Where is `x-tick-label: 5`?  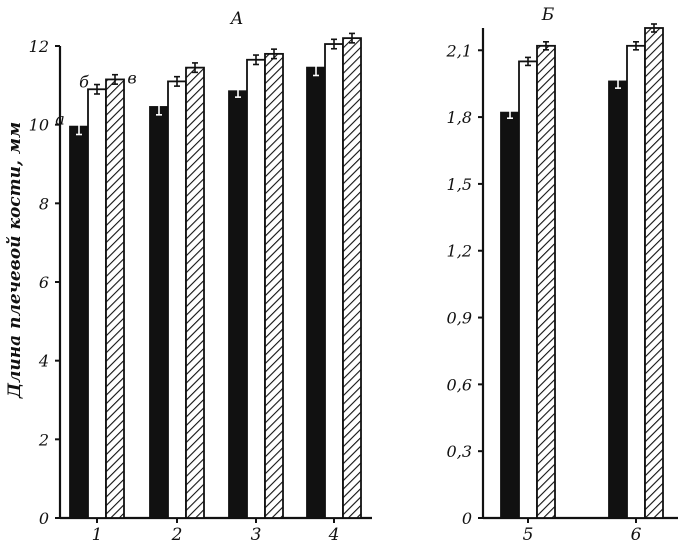 x-tick-label: 5 is located at coordinates (528, 534).